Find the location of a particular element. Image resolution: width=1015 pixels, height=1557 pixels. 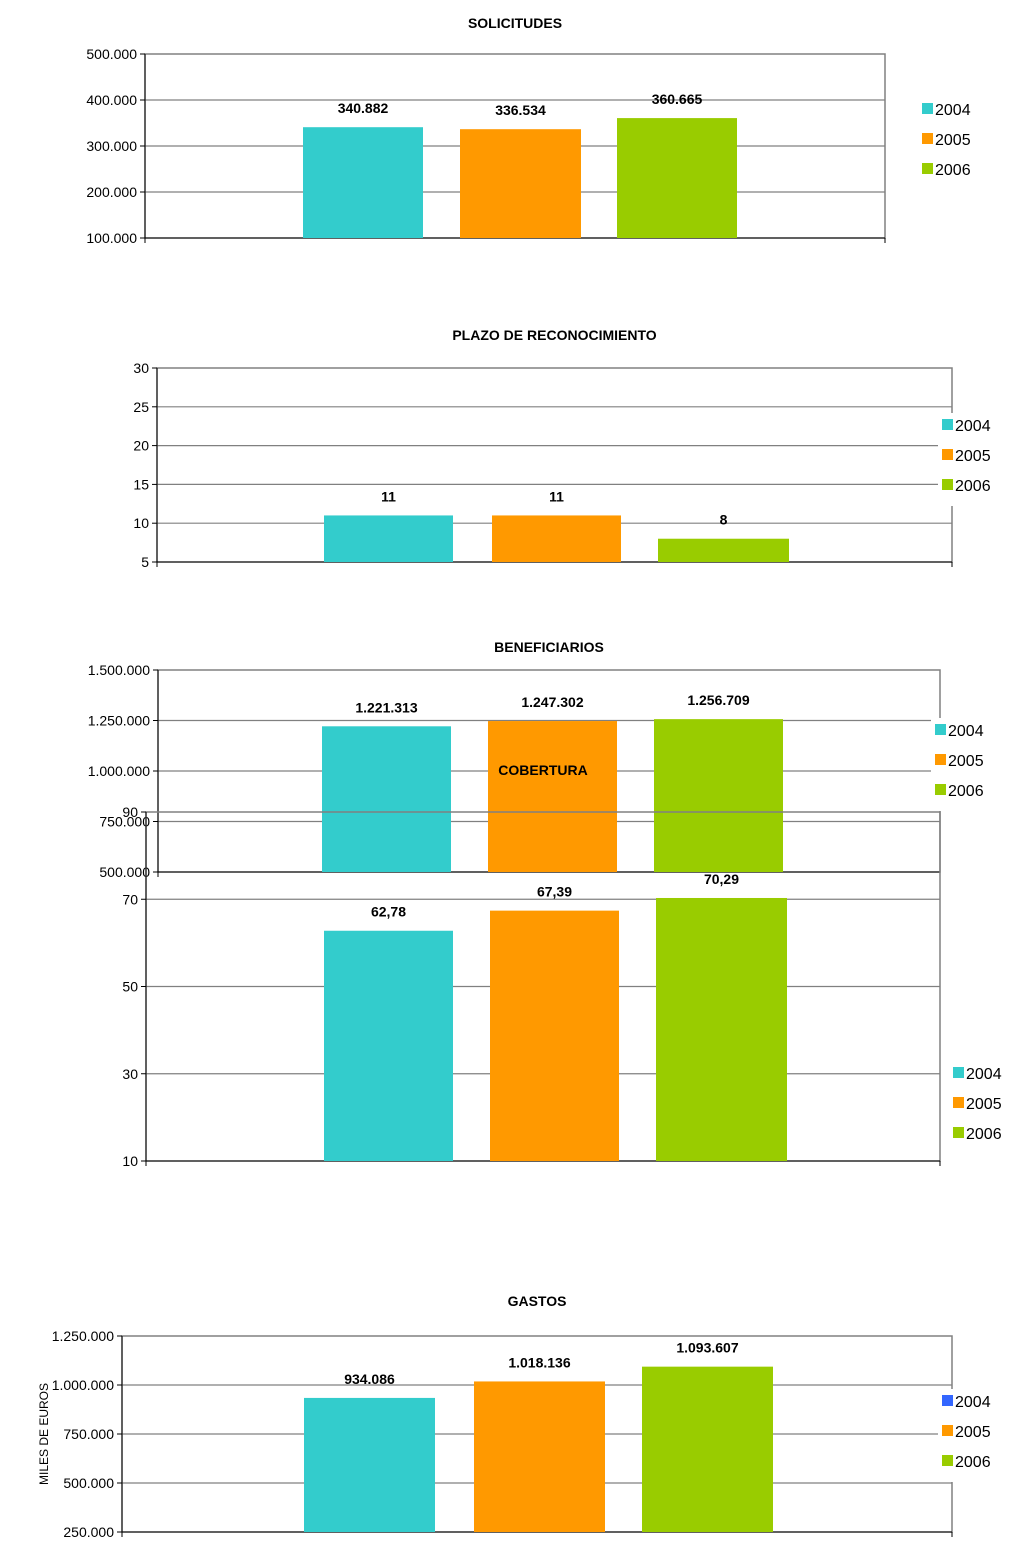

chart-title: GASTOS is located at coordinates (537, 1301).